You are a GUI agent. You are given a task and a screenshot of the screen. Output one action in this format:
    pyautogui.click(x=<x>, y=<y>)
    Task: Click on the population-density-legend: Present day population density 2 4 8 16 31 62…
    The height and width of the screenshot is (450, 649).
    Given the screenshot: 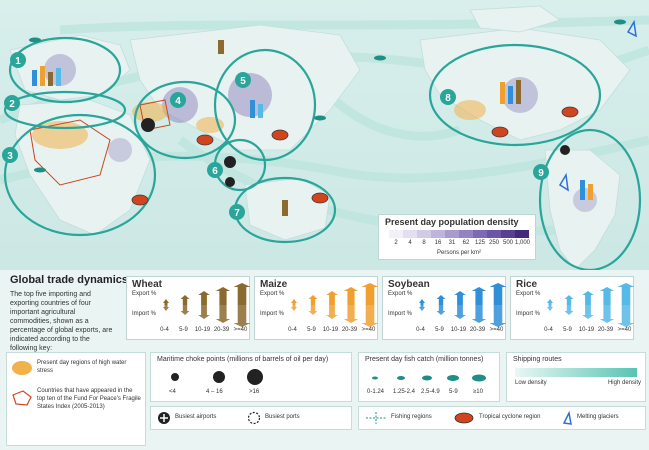 What is the action you would take?
    pyautogui.click(x=457, y=237)
    